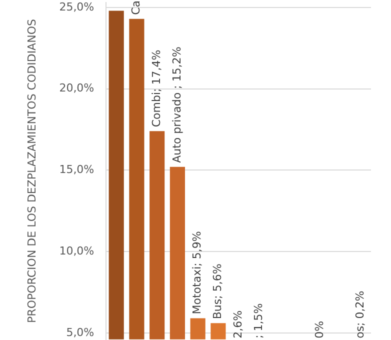 This screenshot has height=340, width=391. I want to click on y-axis-title: PROPORCION DE LOS DEZPLAZAMIENTOS CODIDIANOS, so click(31, 171).